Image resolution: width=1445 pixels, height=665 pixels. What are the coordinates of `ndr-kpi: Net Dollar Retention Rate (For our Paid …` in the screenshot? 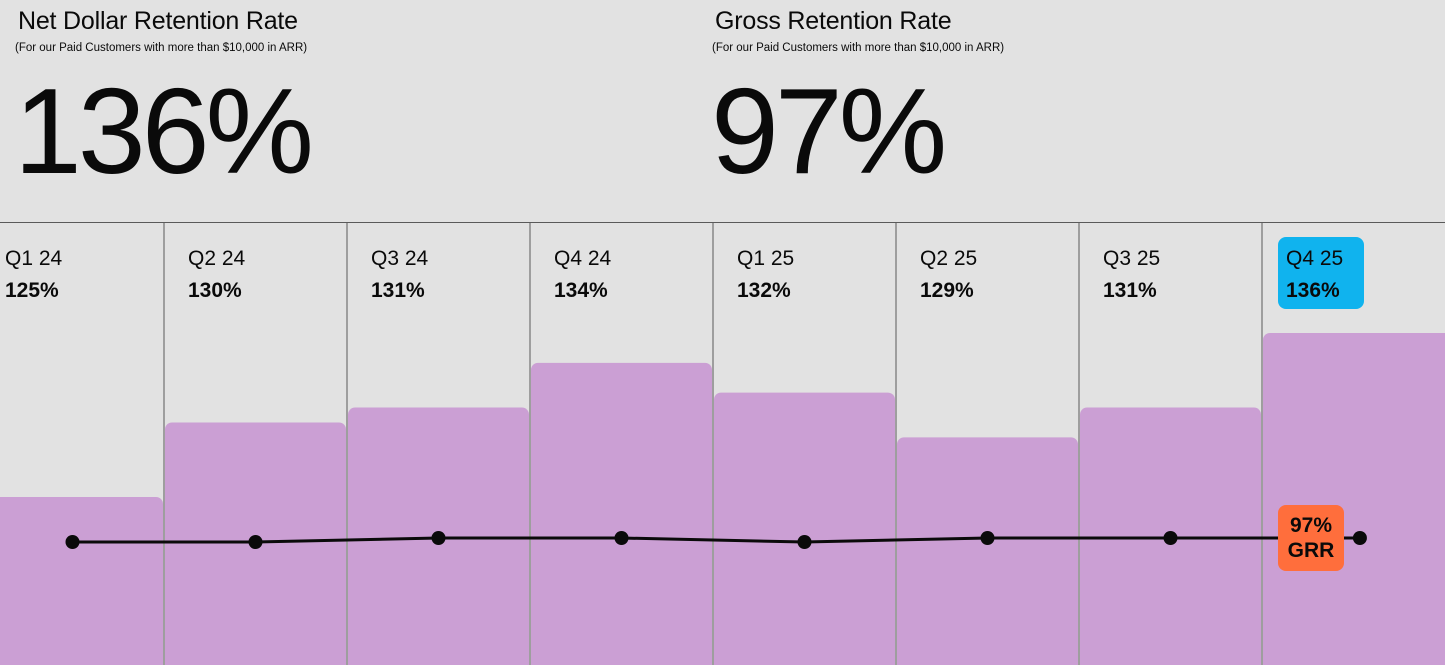 It's located at (164, 96).